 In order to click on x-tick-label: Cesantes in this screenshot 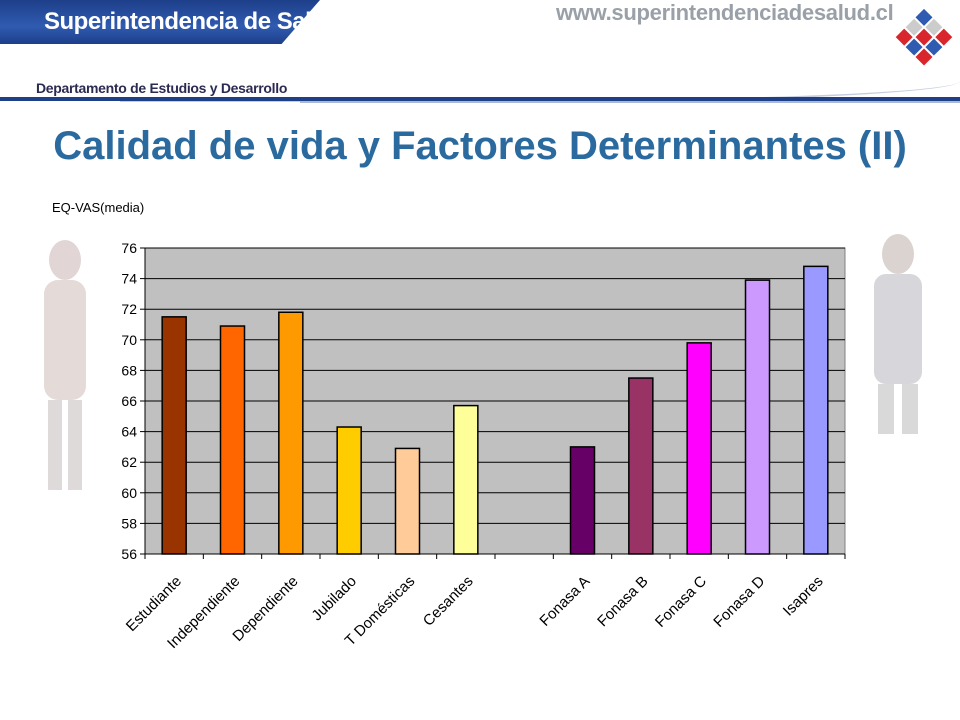, I will do `click(448, 601)`.